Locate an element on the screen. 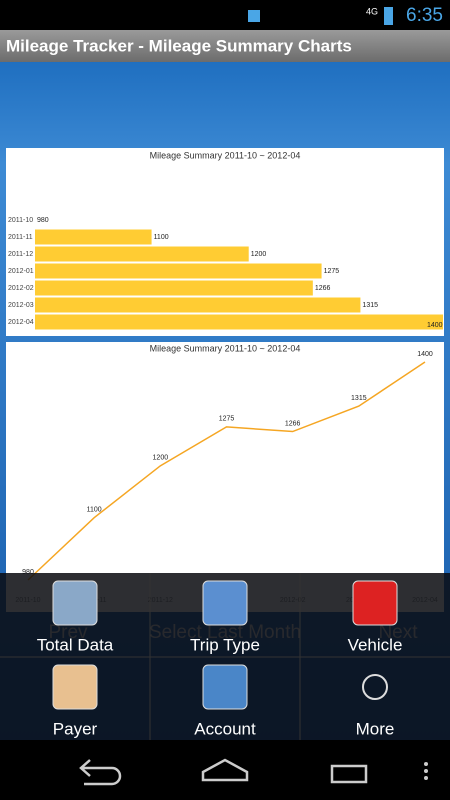  y-tick-label: 2012-01 is located at coordinates (21, 271).